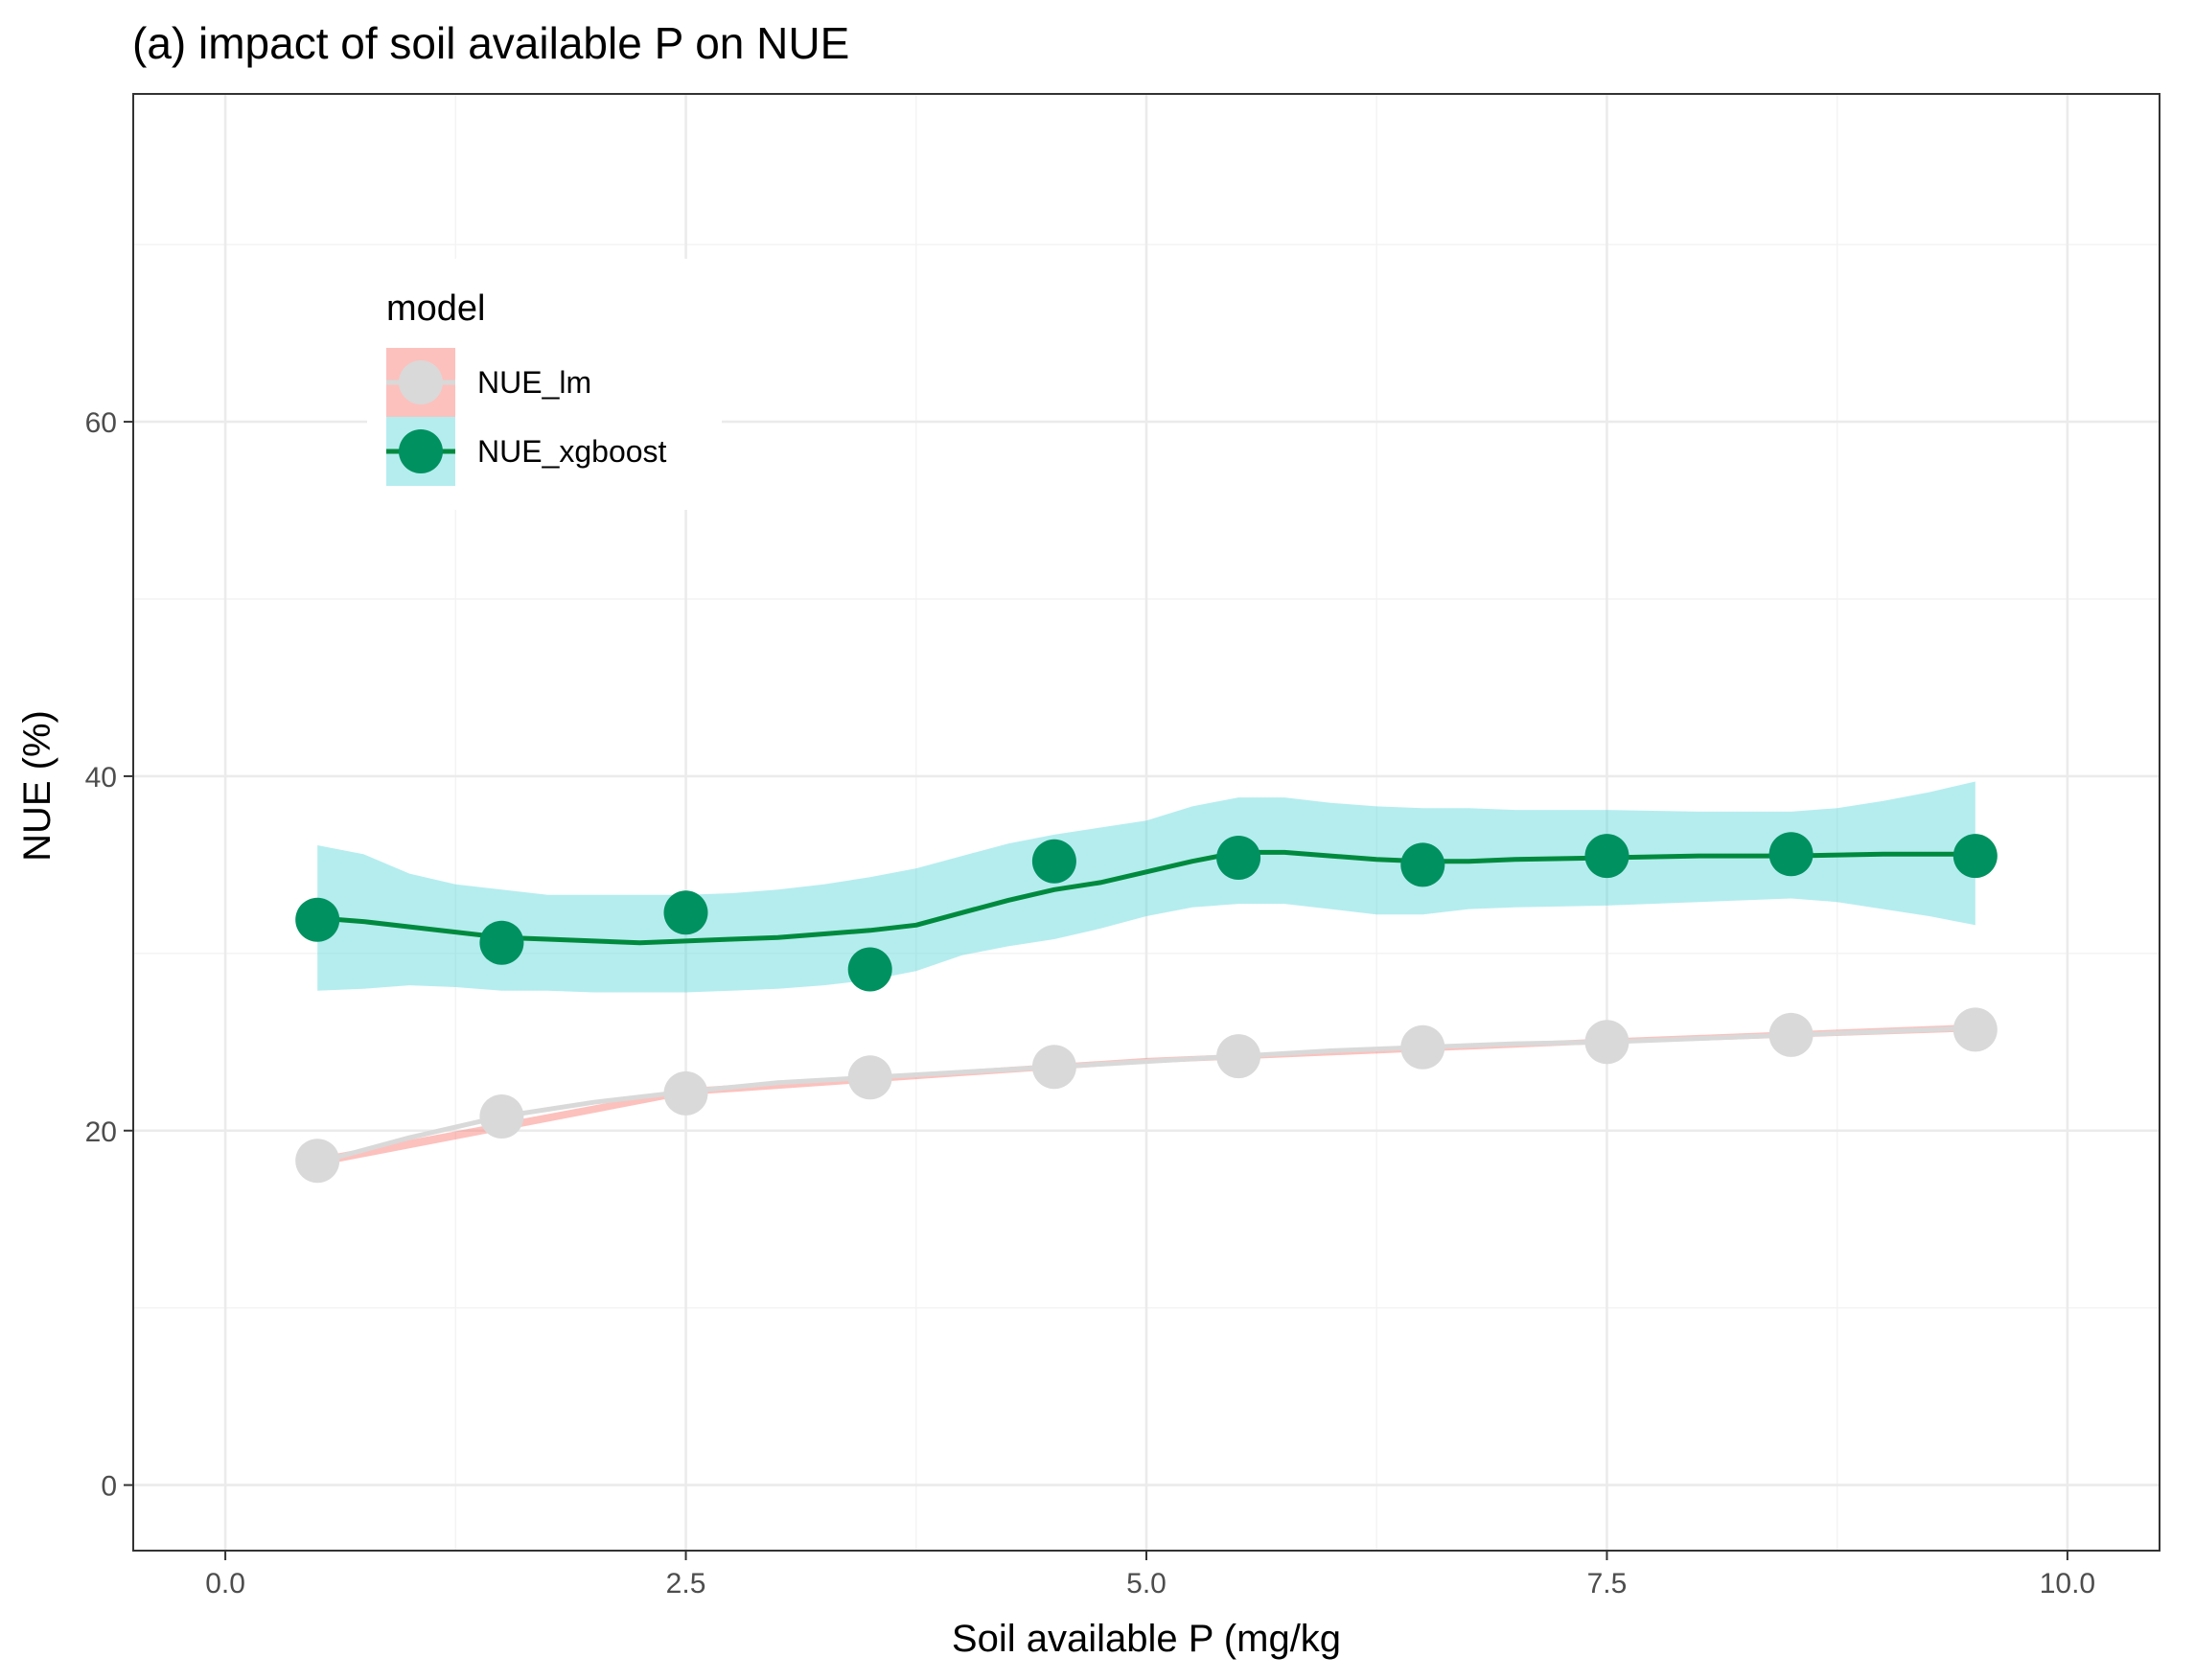 This screenshot has height=1680, width=2195. I want to click on x-tick-label: 5.0, so click(1146, 1583).